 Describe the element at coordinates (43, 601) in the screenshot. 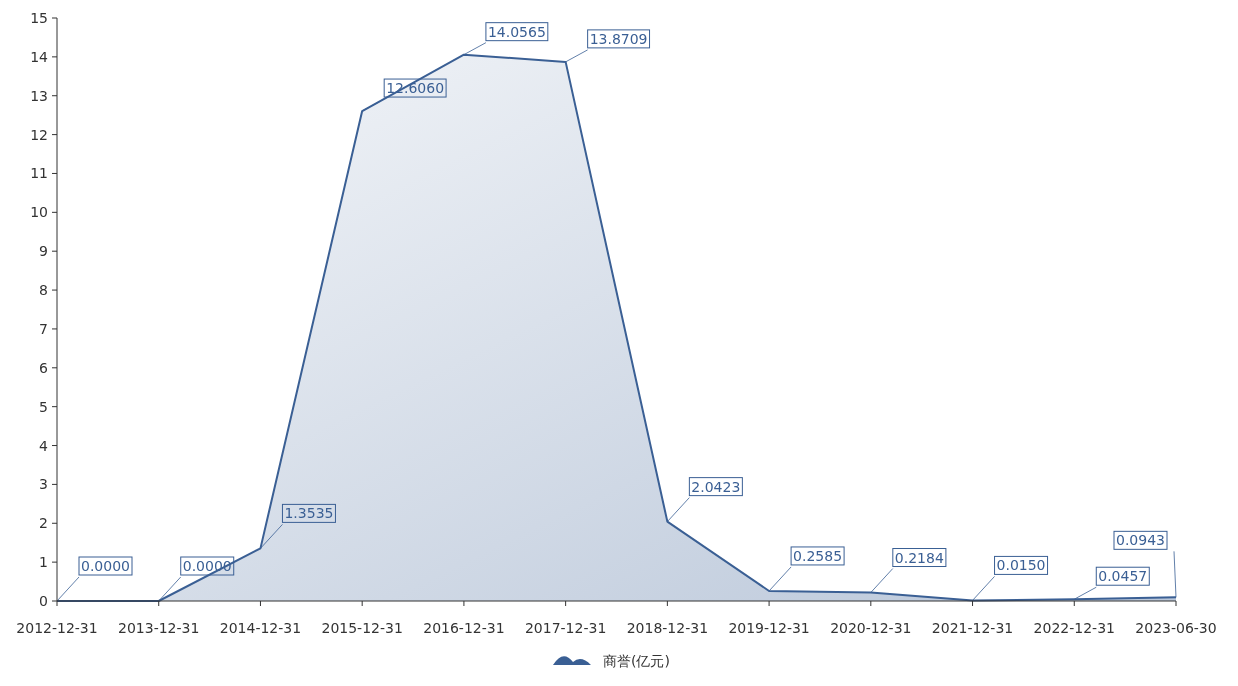

I see `y-tick-label: 0` at that location.